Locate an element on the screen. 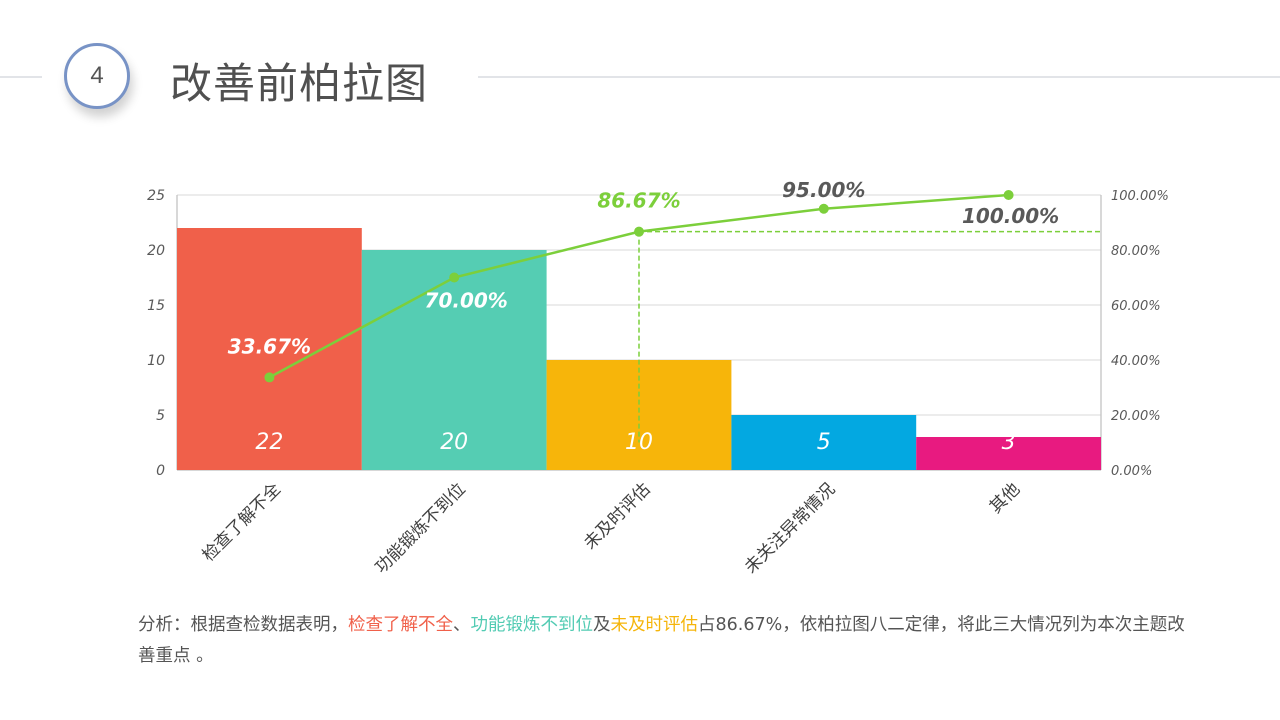 Image resolution: width=1280 pixels, height=720 pixels. y2-tick-label: 60.00% is located at coordinates (1136, 306).